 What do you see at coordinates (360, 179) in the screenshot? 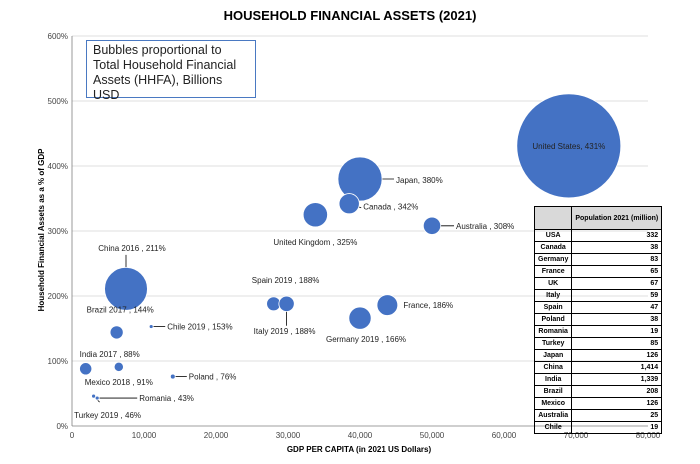
I see `bubble-japan` at bounding box center [360, 179].